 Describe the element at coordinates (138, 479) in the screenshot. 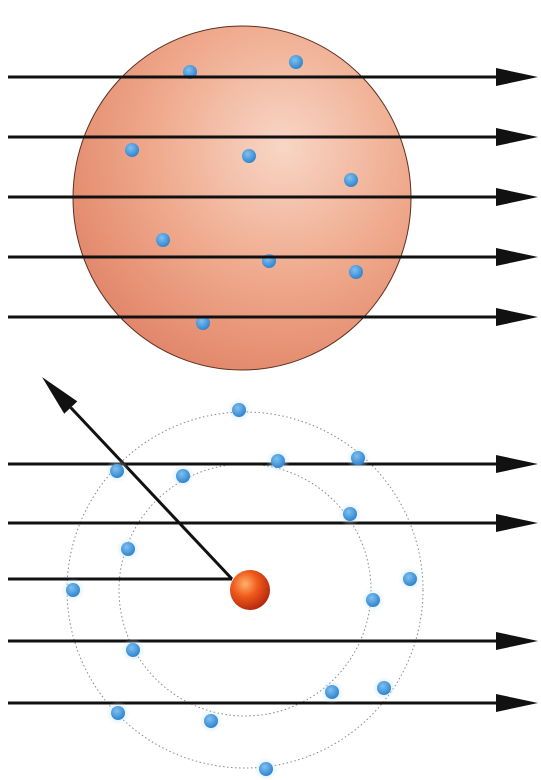

I see `deflection-arrow` at that location.